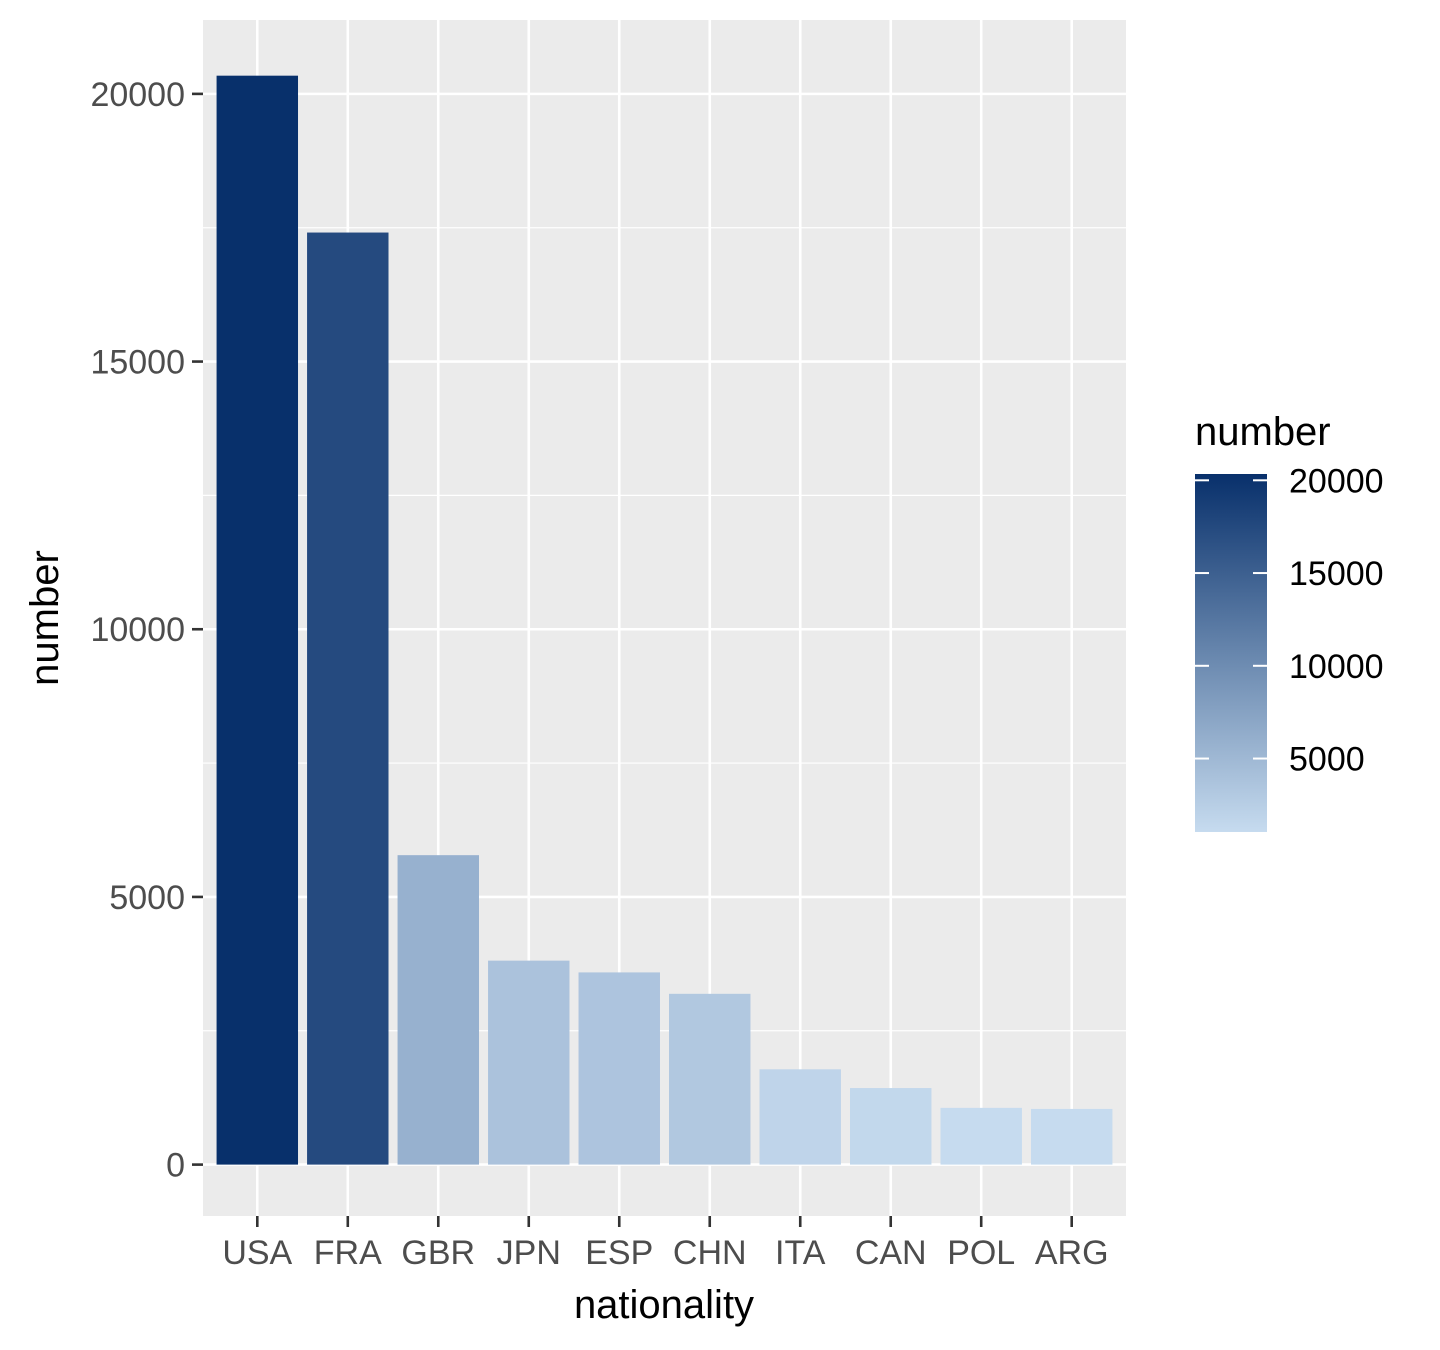 This screenshot has height=1350, width=1440. What do you see at coordinates (981, 1136) in the screenshot?
I see `bar-pol` at bounding box center [981, 1136].